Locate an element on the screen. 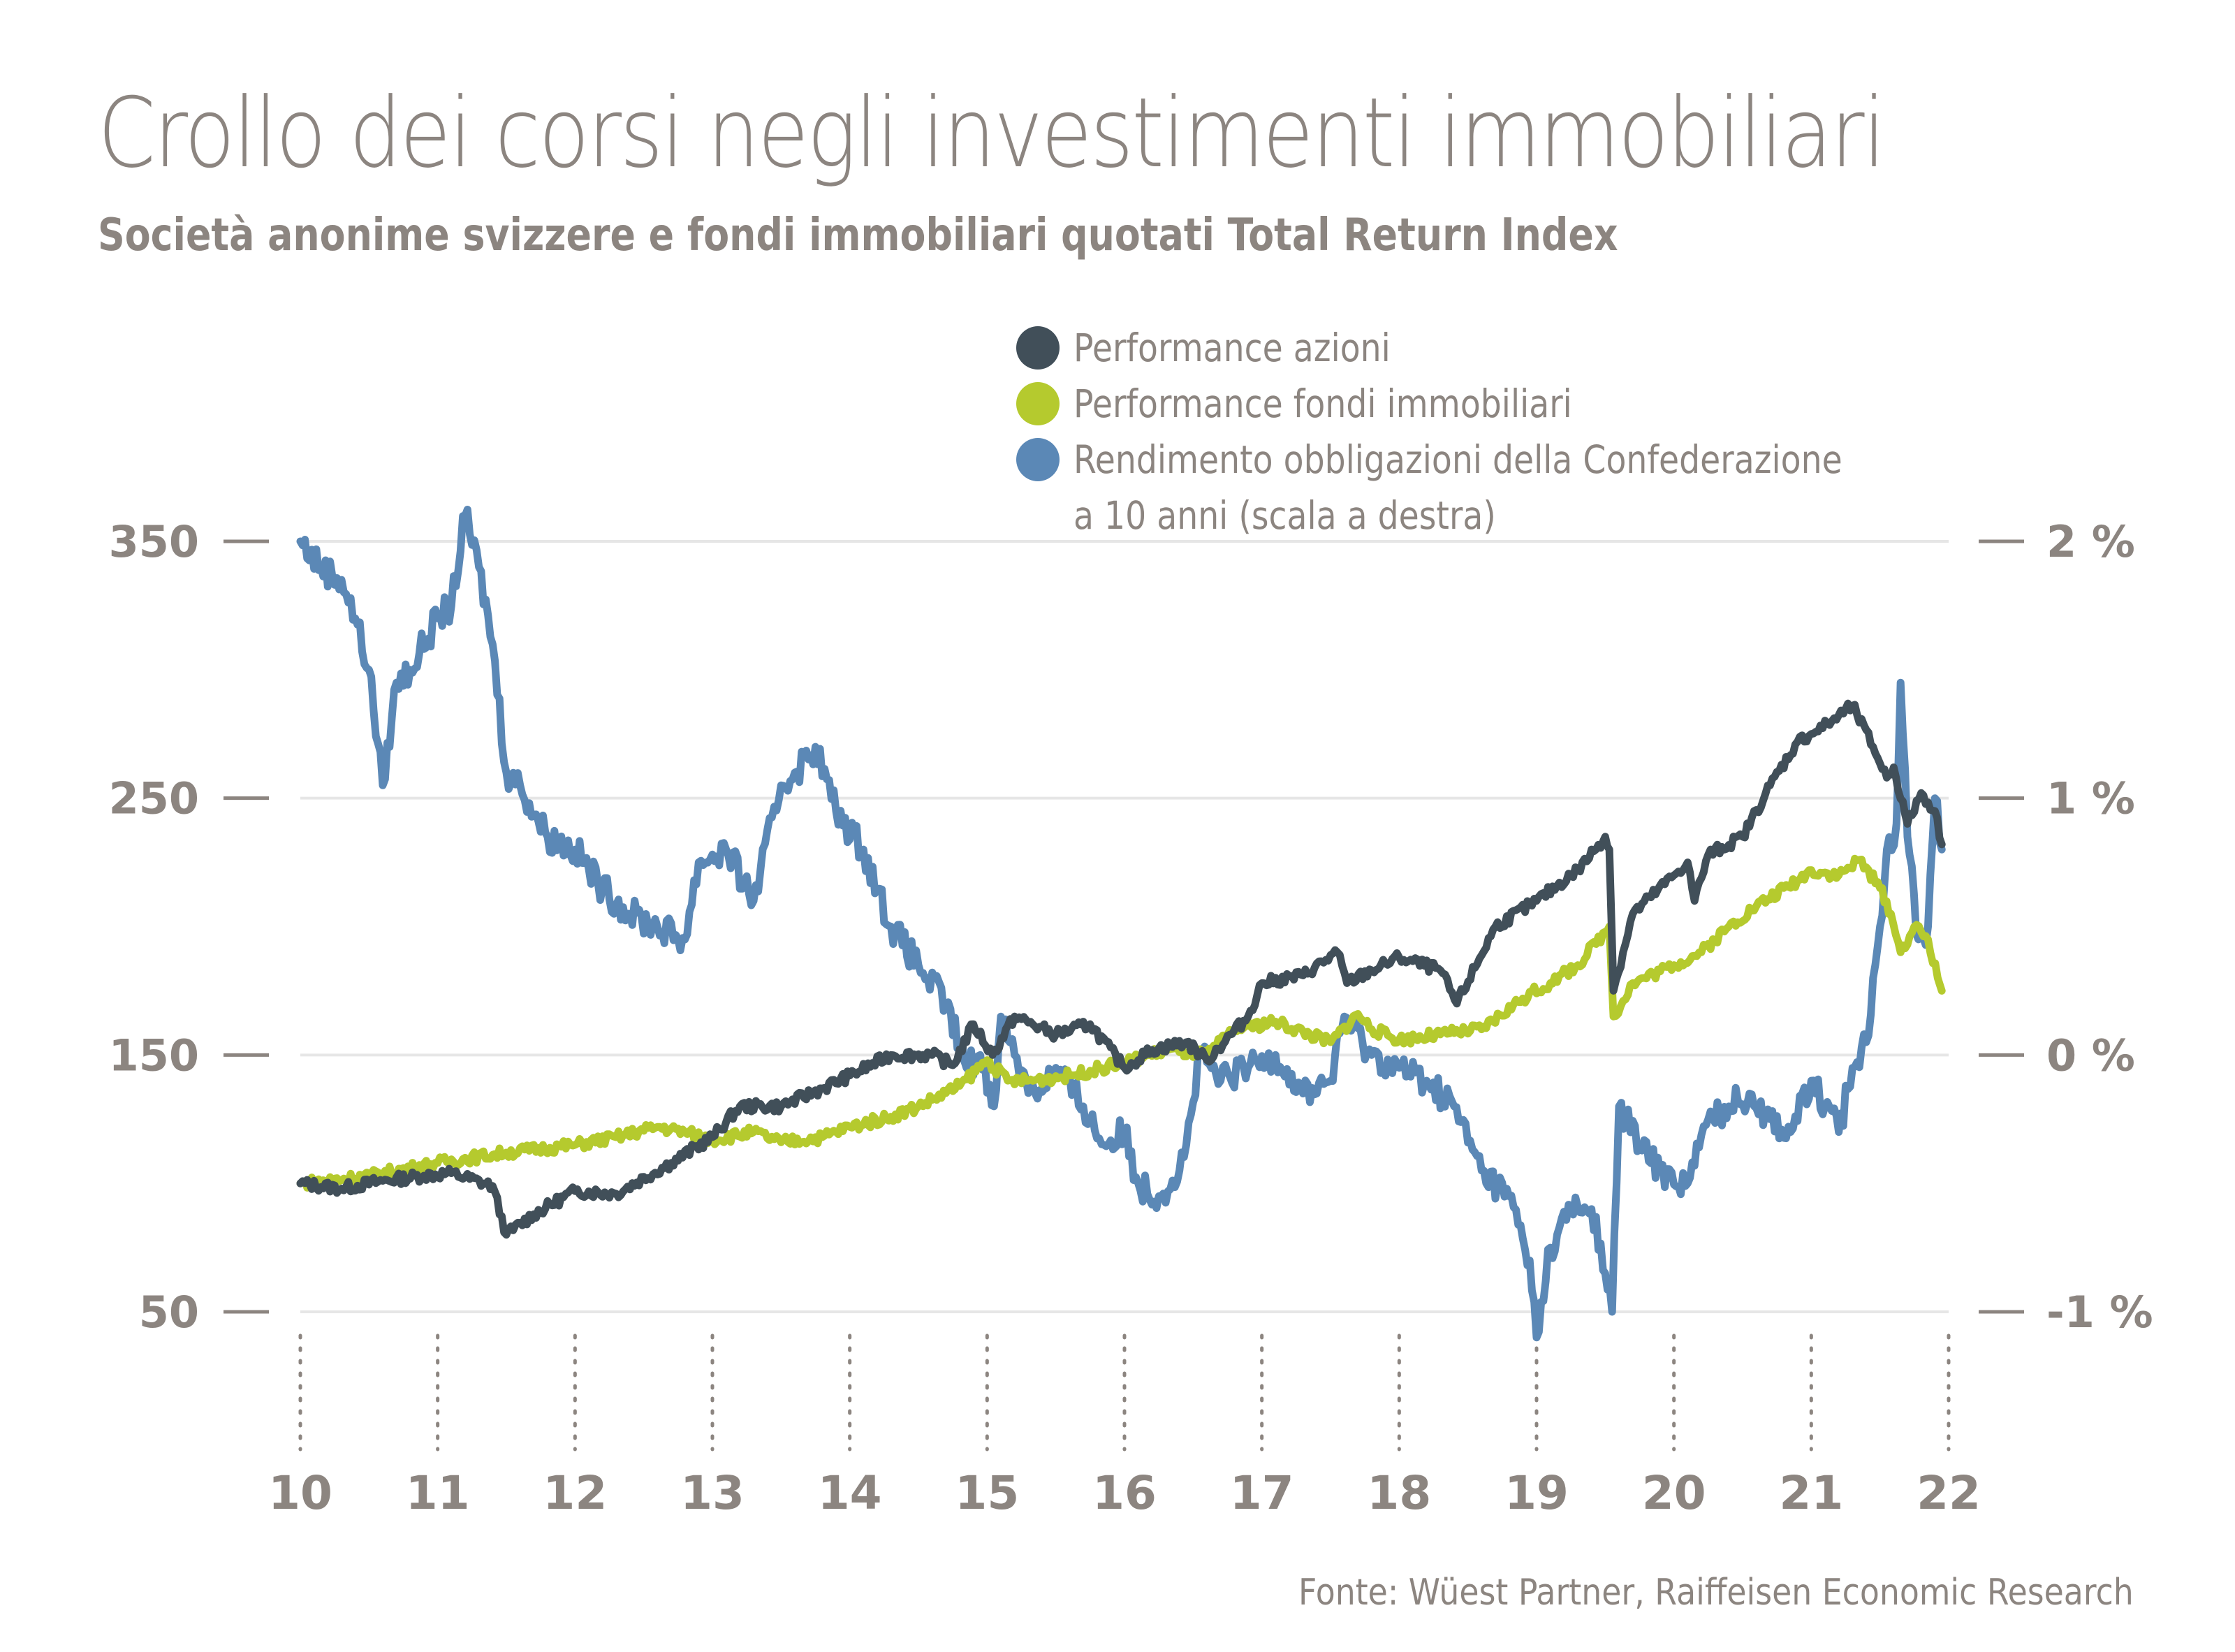 Image resolution: width=2235 pixels, height=1652 pixels. left-tick-label: 250 is located at coordinates (154, 798).